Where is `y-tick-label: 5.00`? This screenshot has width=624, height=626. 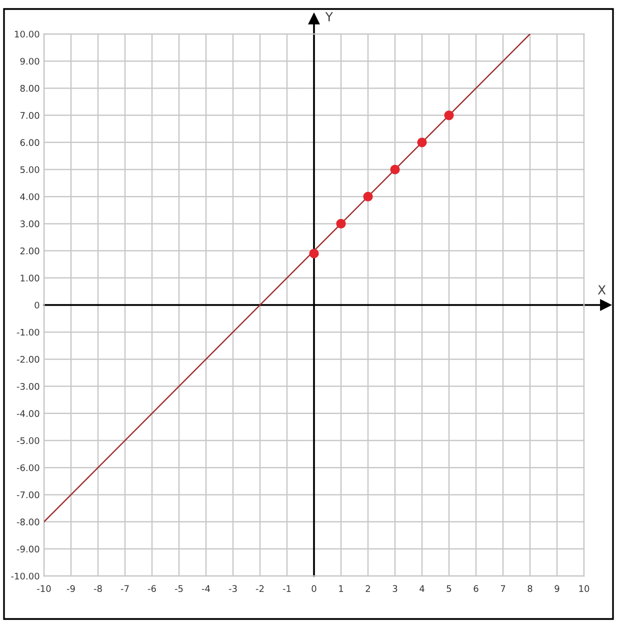
y-tick-label: 5.00 is located at coordinates (30, 170).